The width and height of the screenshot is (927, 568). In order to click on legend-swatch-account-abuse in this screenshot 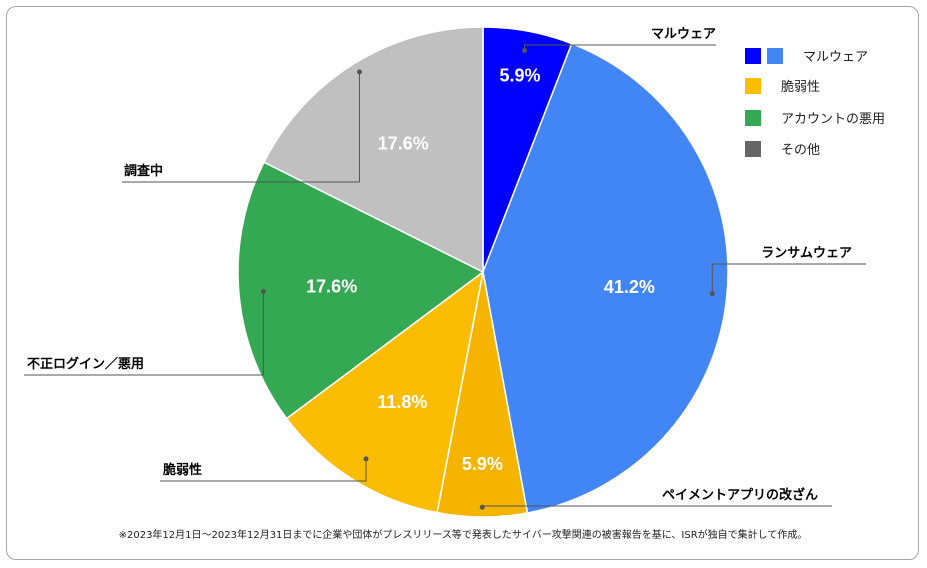, I will do `click(753, 118)`.